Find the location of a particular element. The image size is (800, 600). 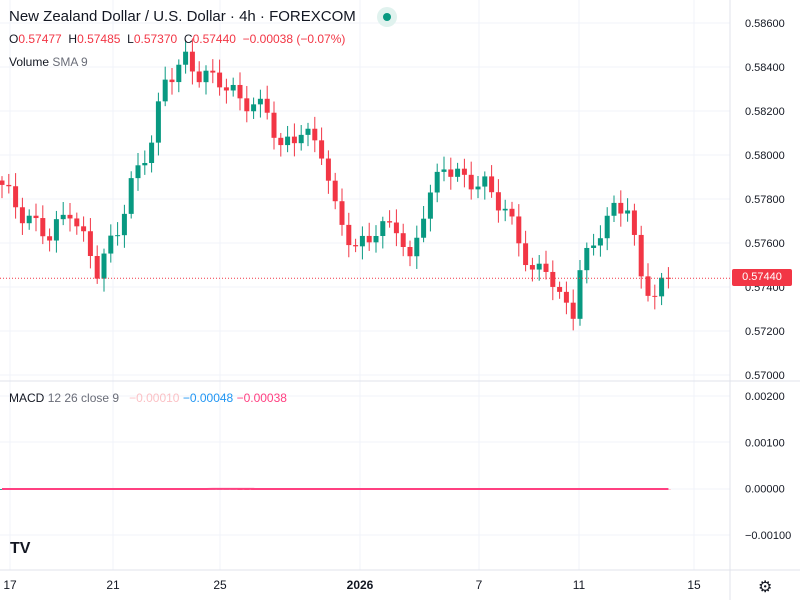

volume-legend: Volume SMA 9 is located at coordinates (48, 62).